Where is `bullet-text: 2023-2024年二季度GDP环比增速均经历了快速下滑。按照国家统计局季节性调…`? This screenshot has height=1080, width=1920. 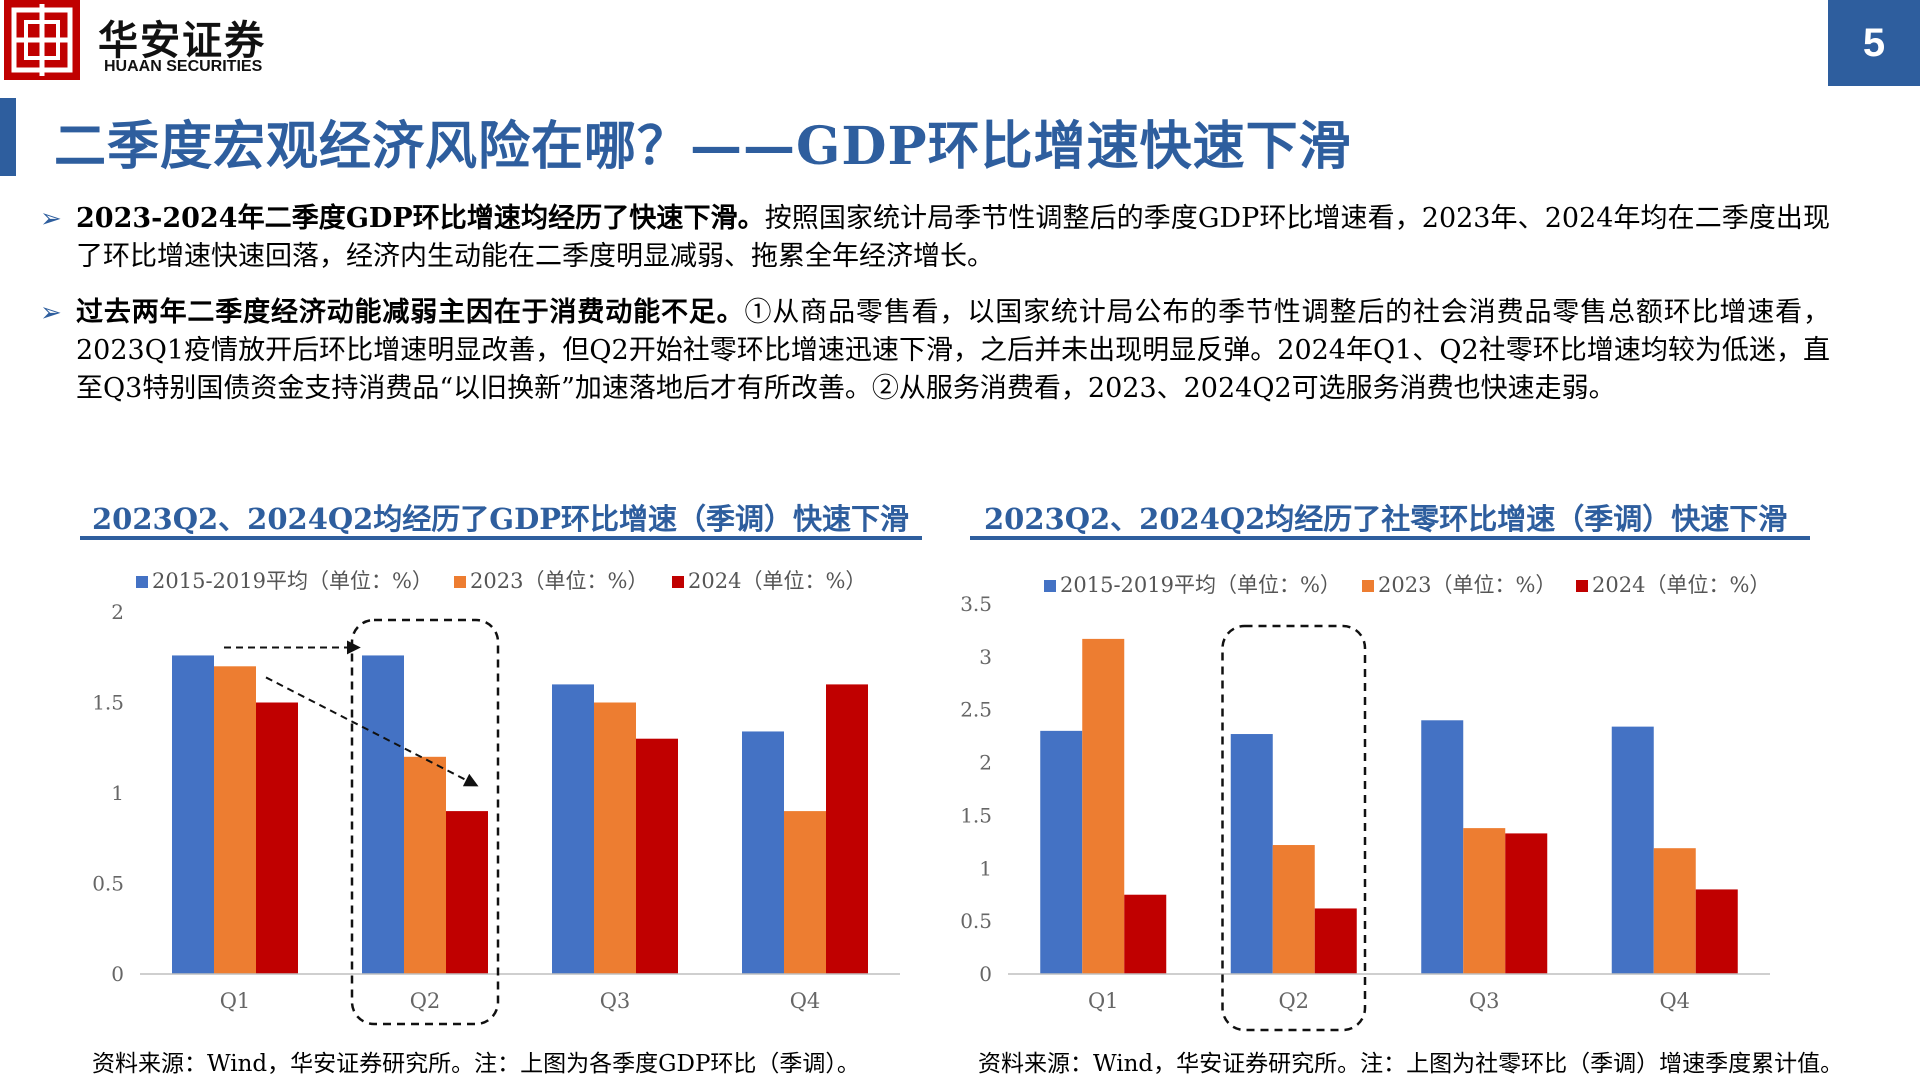
bullet-text: 2023-2024年二季度GDP环比增速均经历了快速下滑。按照国家统计局季节性调… is located at coordinates (953, 238).